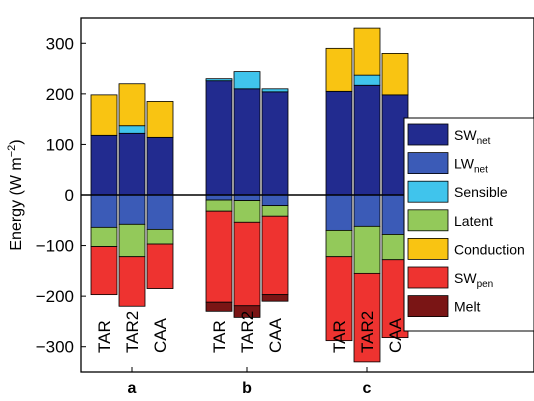  Describe the element at coordinates (275, 211) in the screenshot. I see `bar-segment-b-caa-latent` at that location.